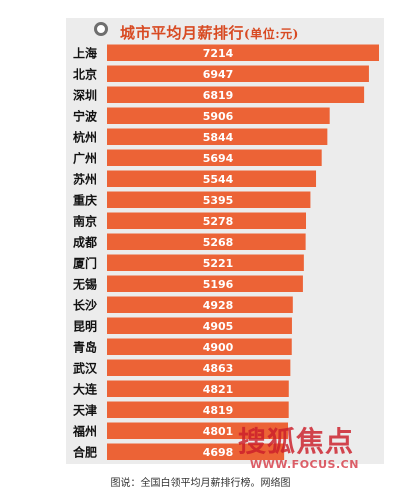  I want to click on data-label: 5278, so click(218, 221).